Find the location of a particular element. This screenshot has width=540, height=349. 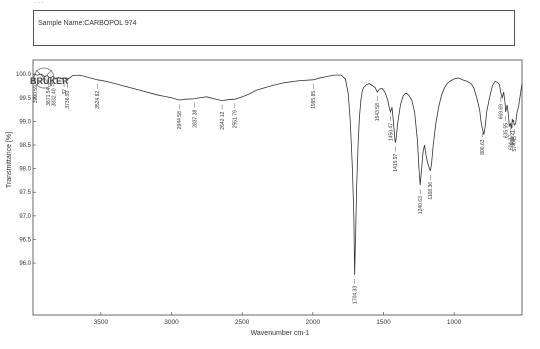

y-tick-label: 99.5 is located at coordinates (25, 99).